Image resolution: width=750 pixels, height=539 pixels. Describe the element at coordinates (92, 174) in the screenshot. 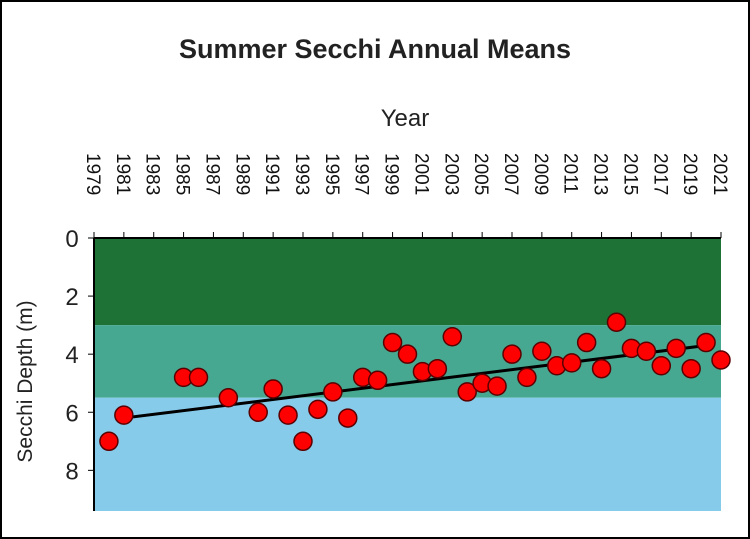

I see `x-tick-label-1979: 1979` at that location.